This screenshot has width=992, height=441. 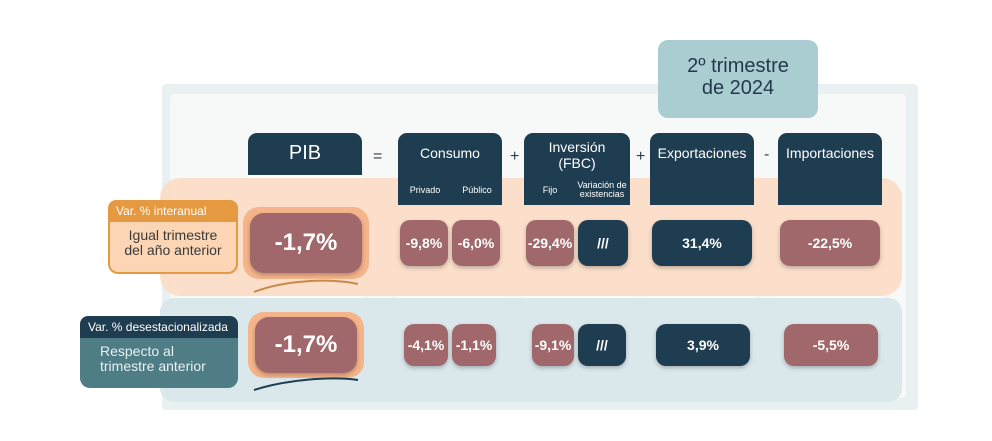 I want to click on desestacionalizada-description: Respecto al trimestre anterior, so click(x=159, y=363).